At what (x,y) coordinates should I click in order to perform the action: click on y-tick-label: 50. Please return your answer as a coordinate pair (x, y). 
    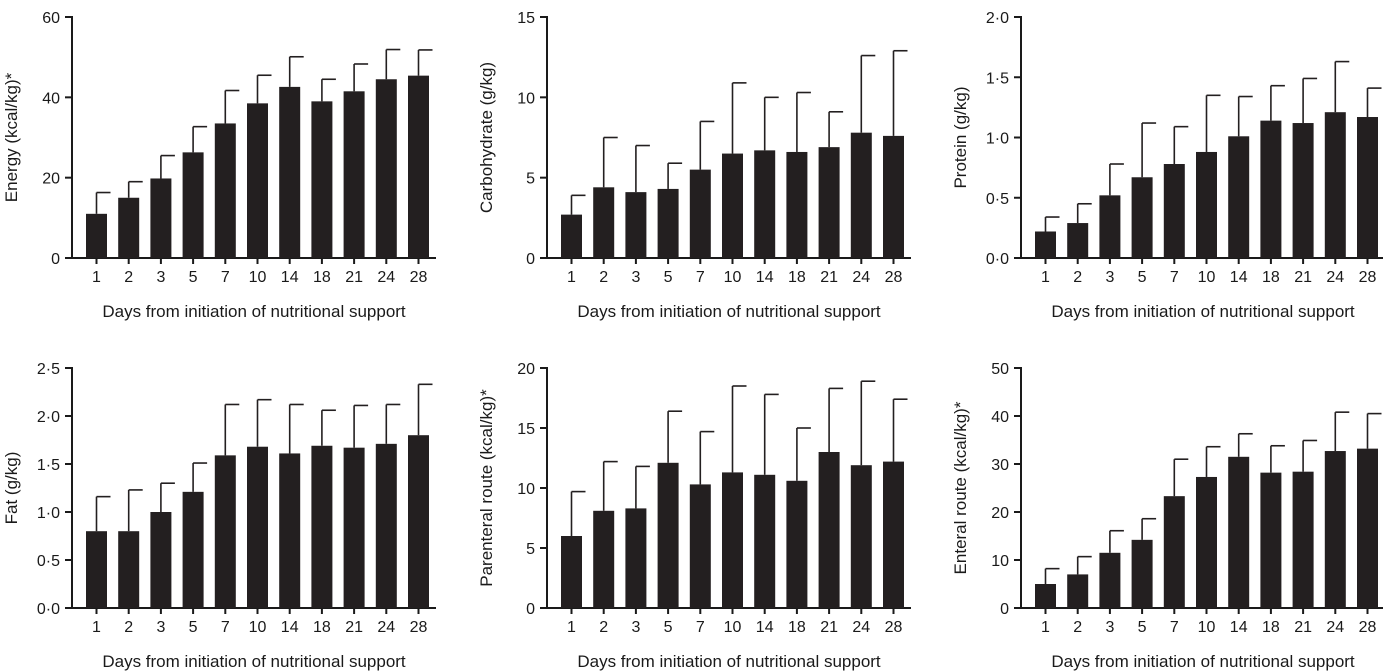
    Looking at the image, I should click on (1000, 369).